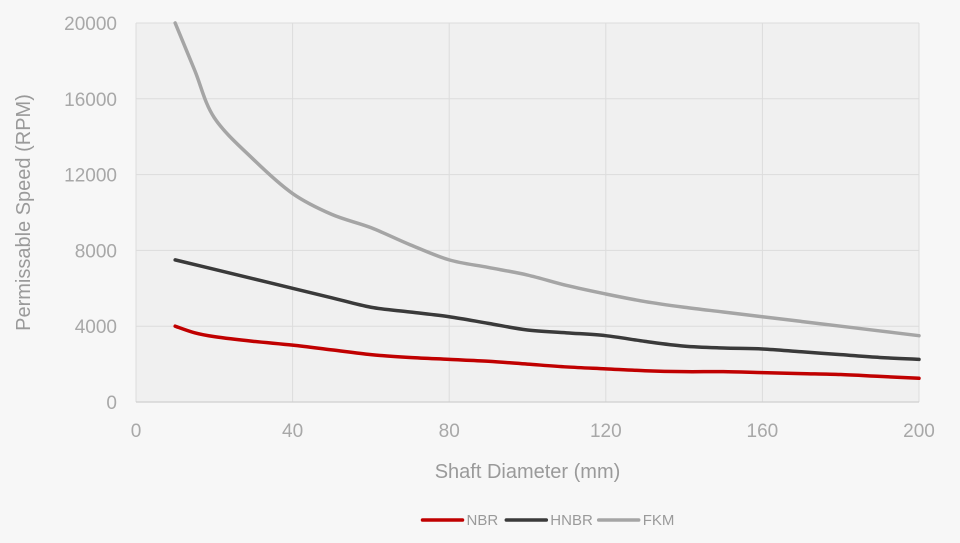  I want to click on y-tick-label: 8000, so click(96, 251).